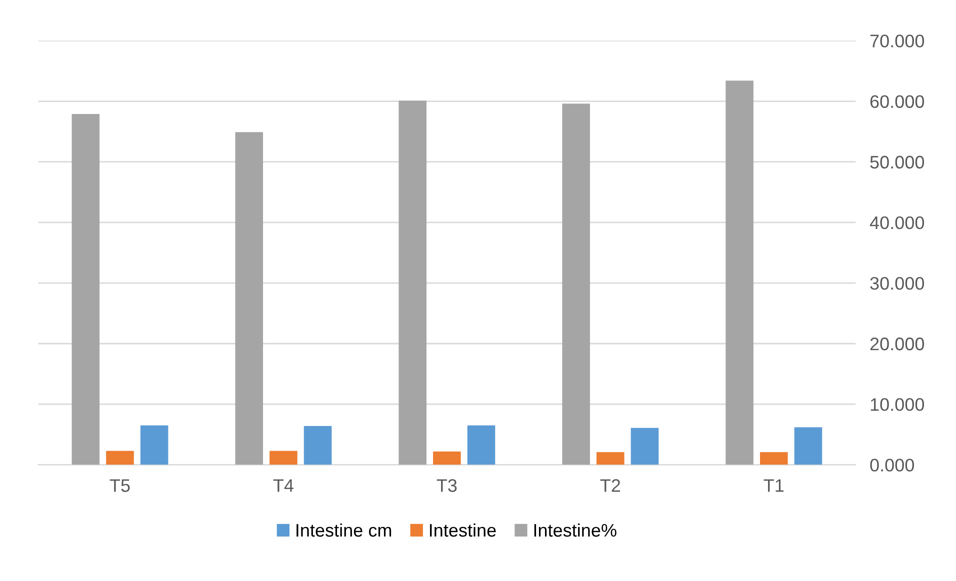 This screenshot has height=581, width=956. What do you see at coordinates (120, 485) in the screenshot?
I see `x-tick-label: T5` at bounding box center [120, 485].